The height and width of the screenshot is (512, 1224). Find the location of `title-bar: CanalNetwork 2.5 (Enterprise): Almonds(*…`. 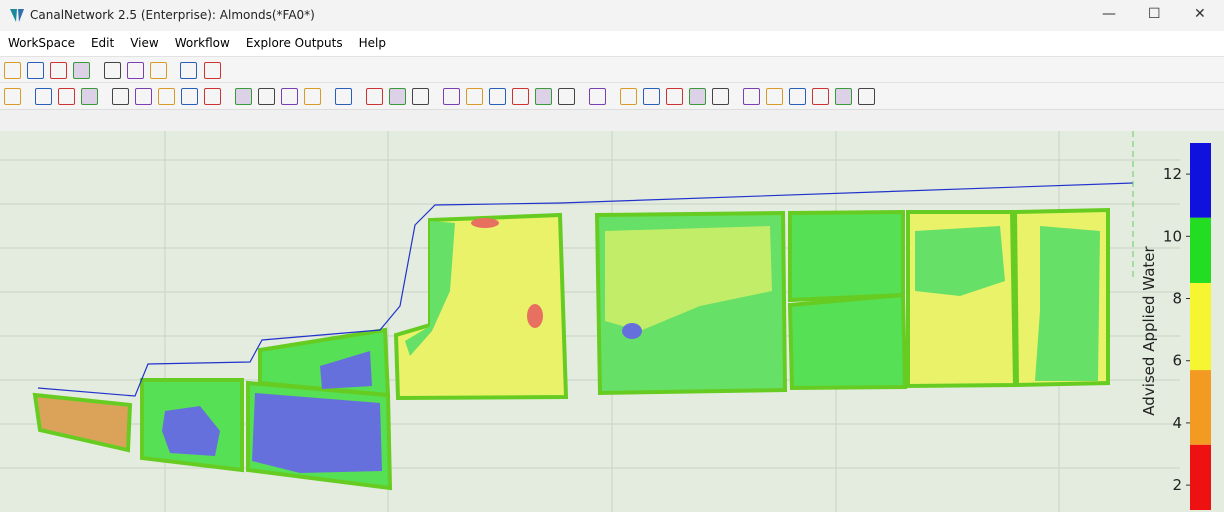

title-bar: CanalNetwork 2.5 (Enterprise): Almonds(*… is located at coordinates (612, 15).